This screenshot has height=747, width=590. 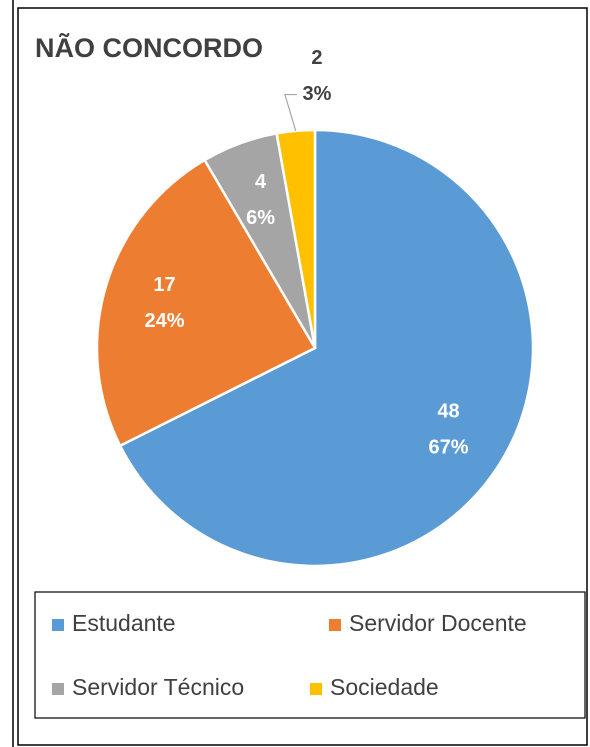 I want to click on chart-title: NÃO CONCORDO, so click(x=149, y=47).